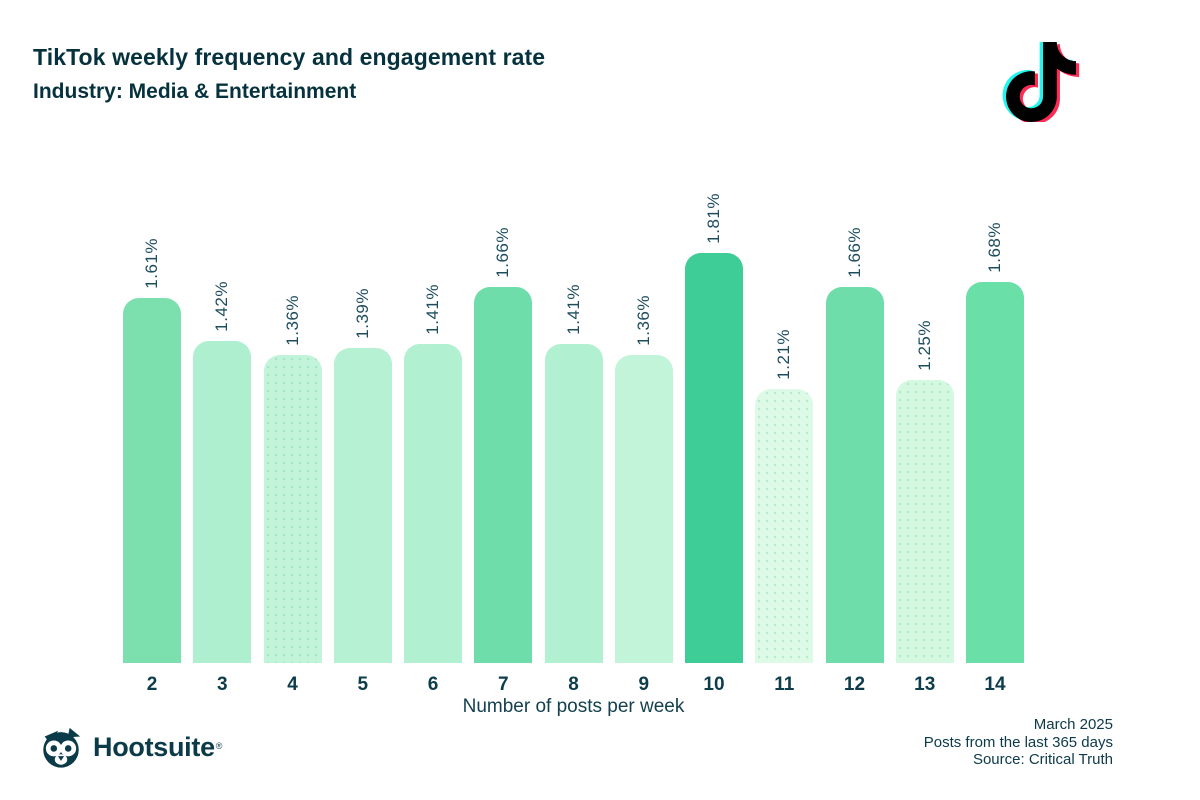 The width and height of the screenshot is (1200, 800). I want to click on bar-group: 1.68% 14, so click(995, 458).